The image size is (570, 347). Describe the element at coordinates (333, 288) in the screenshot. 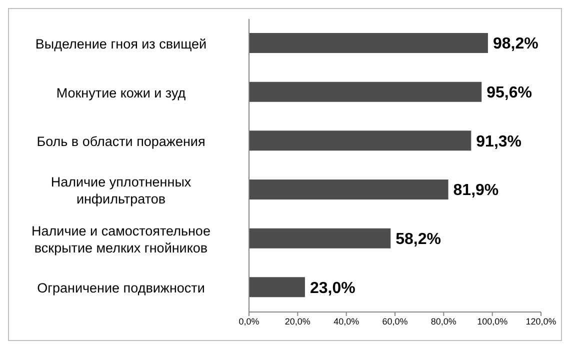

I see `data-label: 23,0%` at that location.